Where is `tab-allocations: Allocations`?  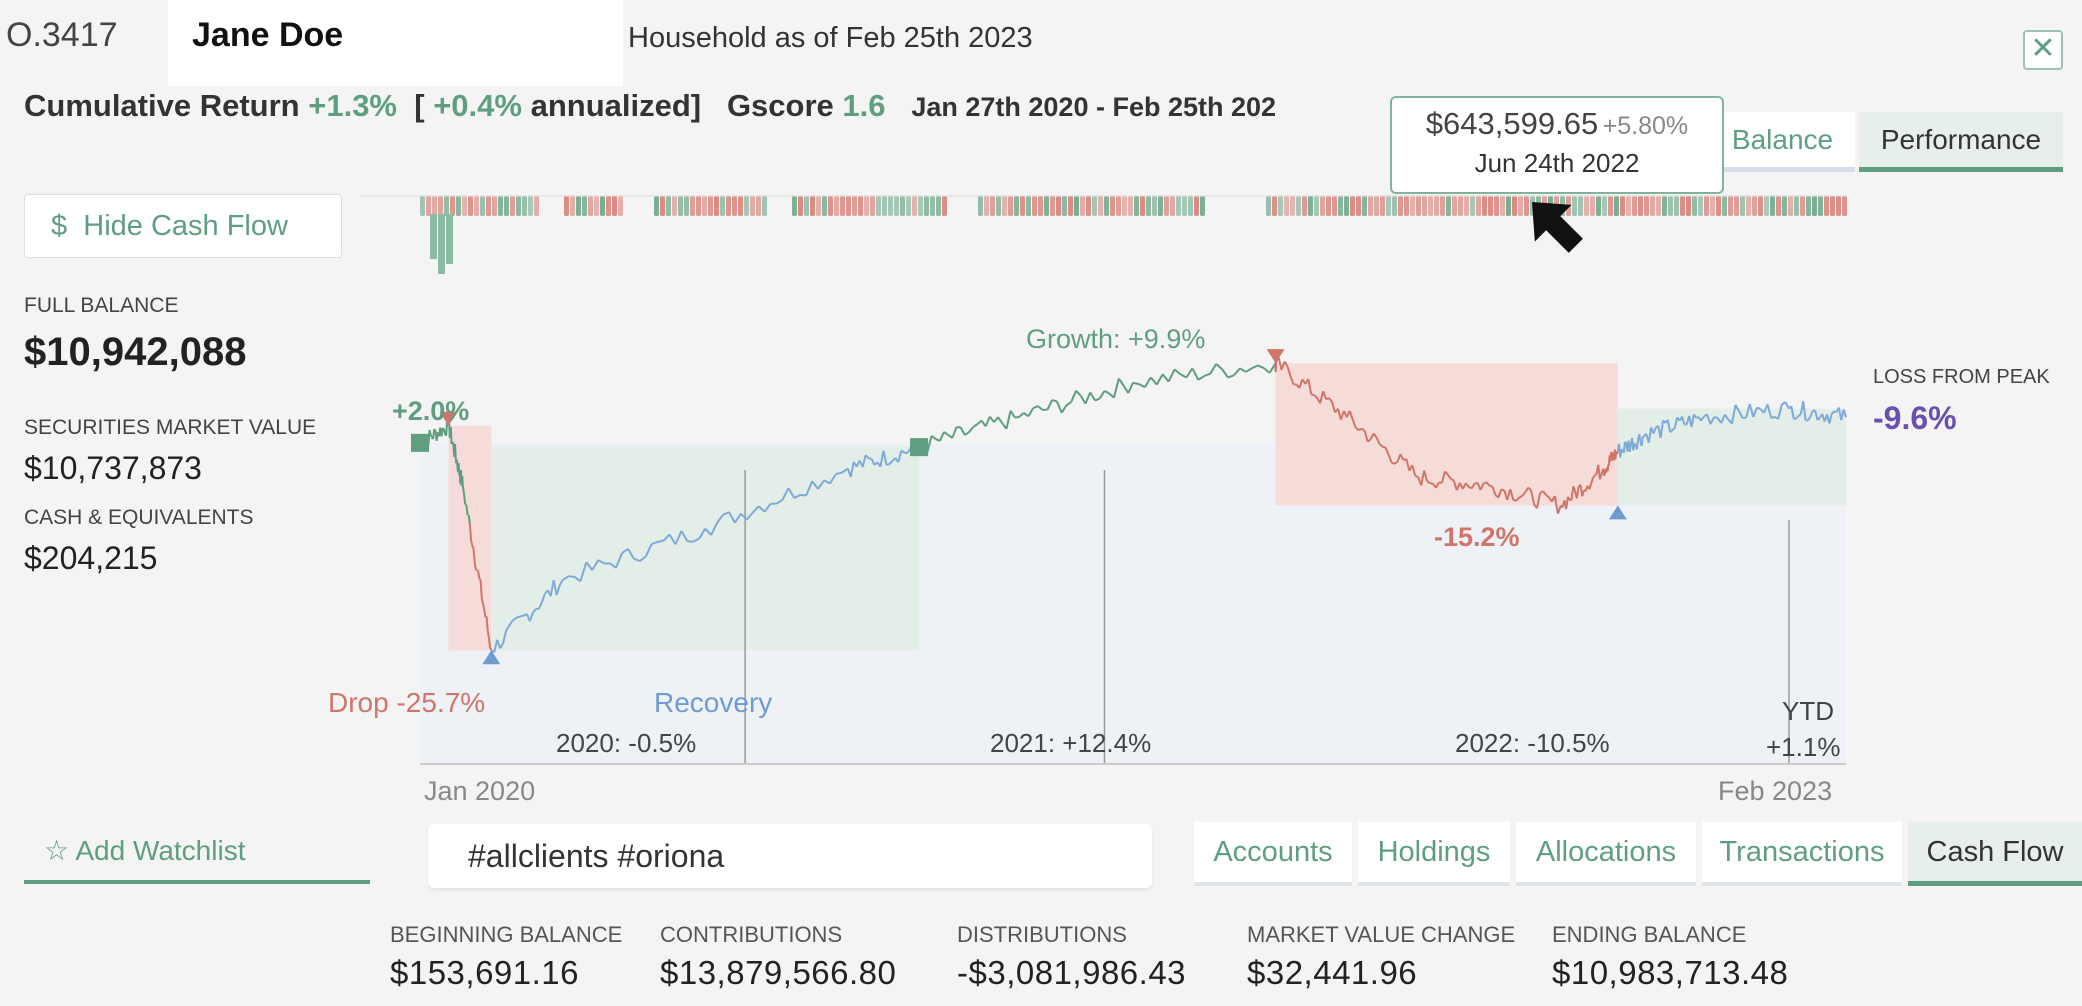
tab-allocations: Allocations is located at coordinates (1606, 854).